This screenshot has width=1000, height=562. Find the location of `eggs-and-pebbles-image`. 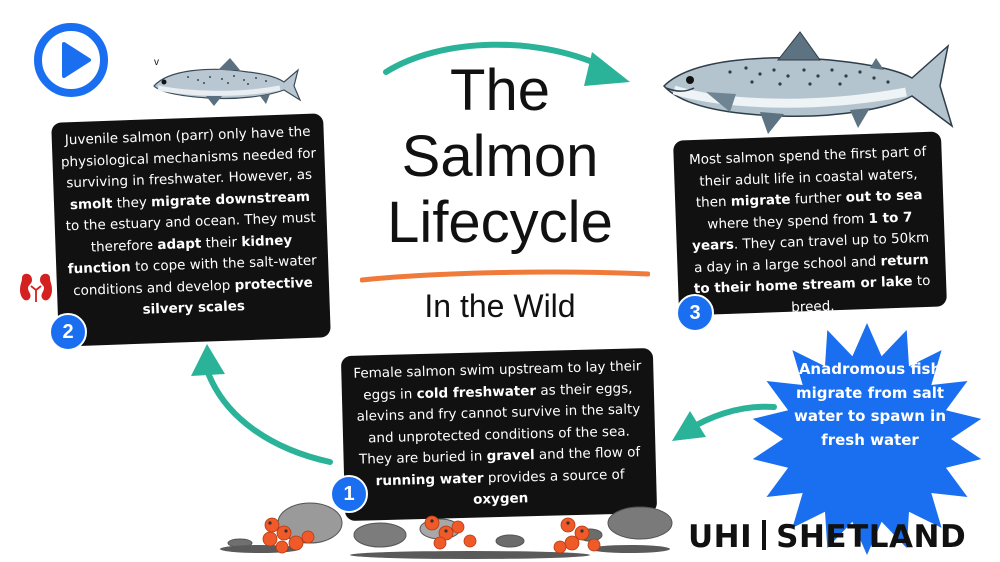

eggs-and-pebbles-image is located at coordinates (446, 530).